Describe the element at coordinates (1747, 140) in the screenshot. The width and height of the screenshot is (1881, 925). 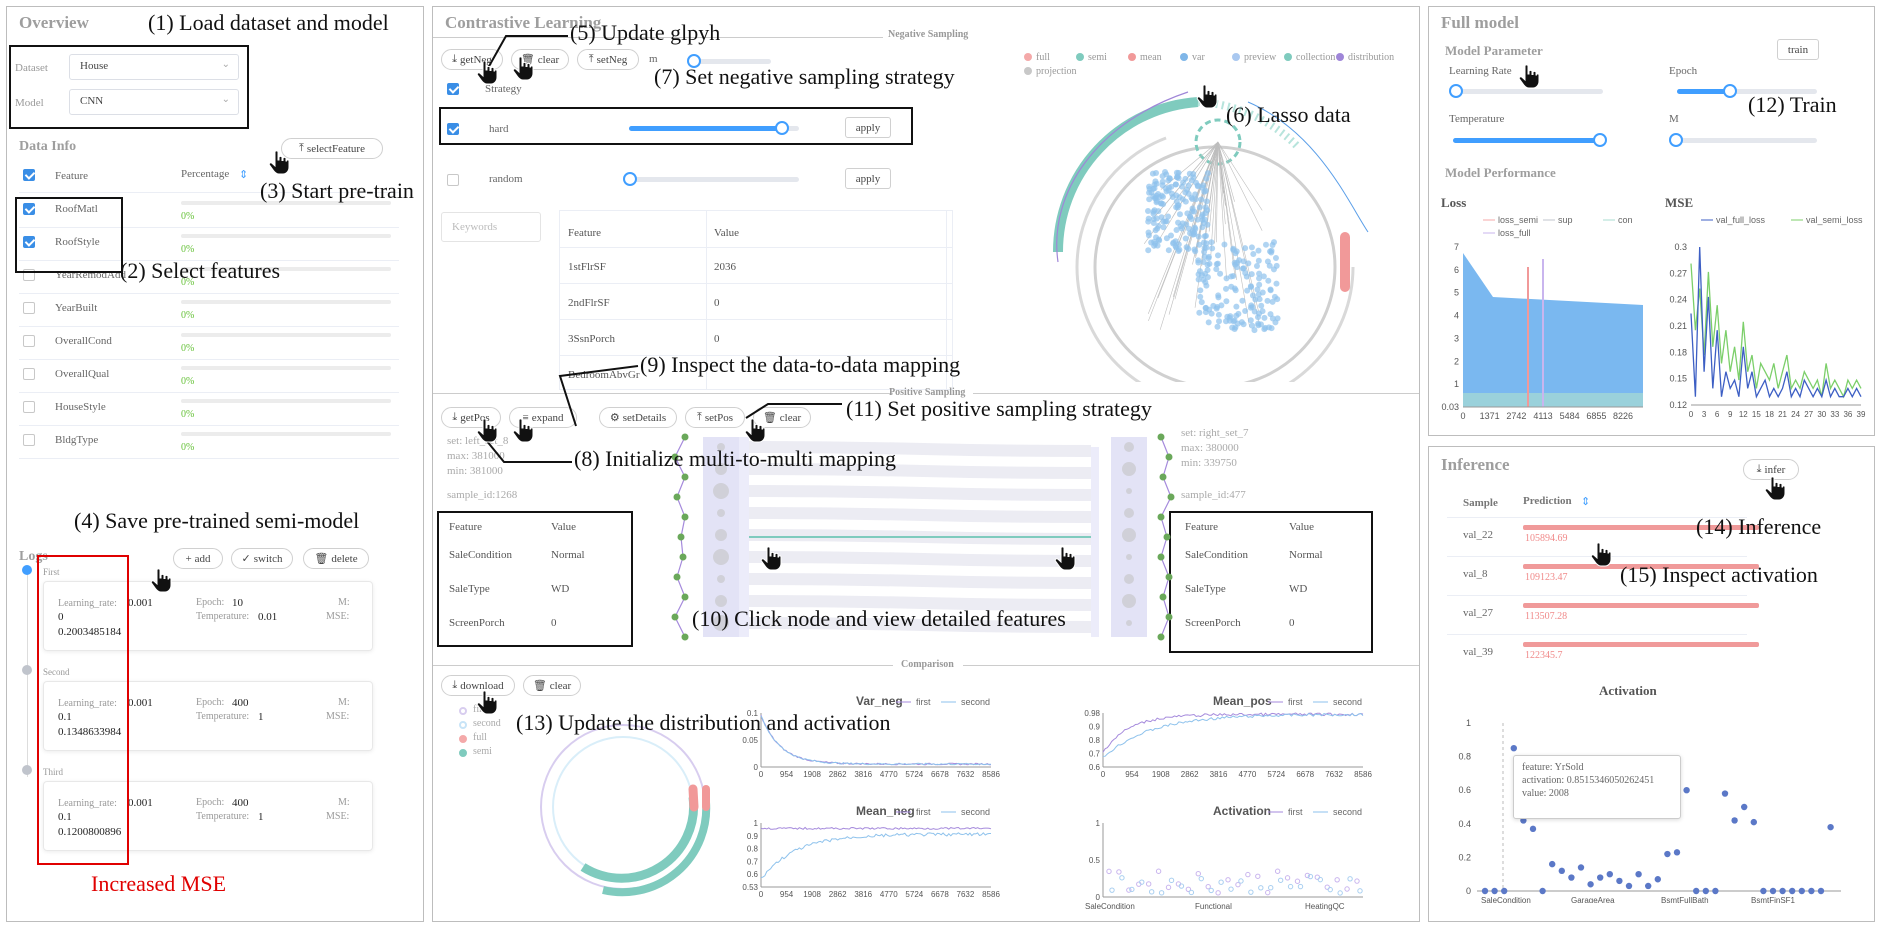
I see `m-full-slider` at that location.